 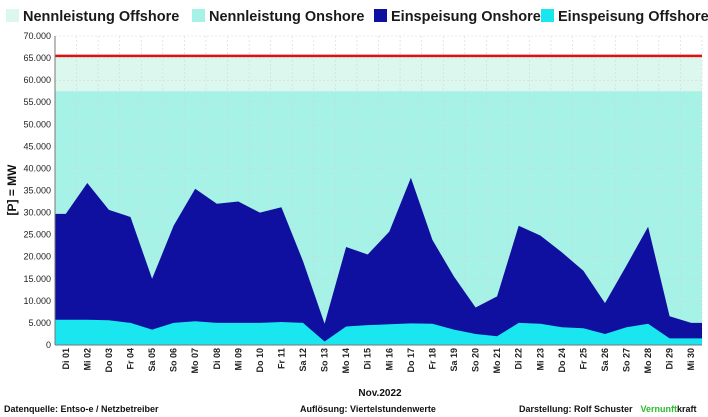 I want to click on x-tick-label: Do 17, so click(x=411, y=360).